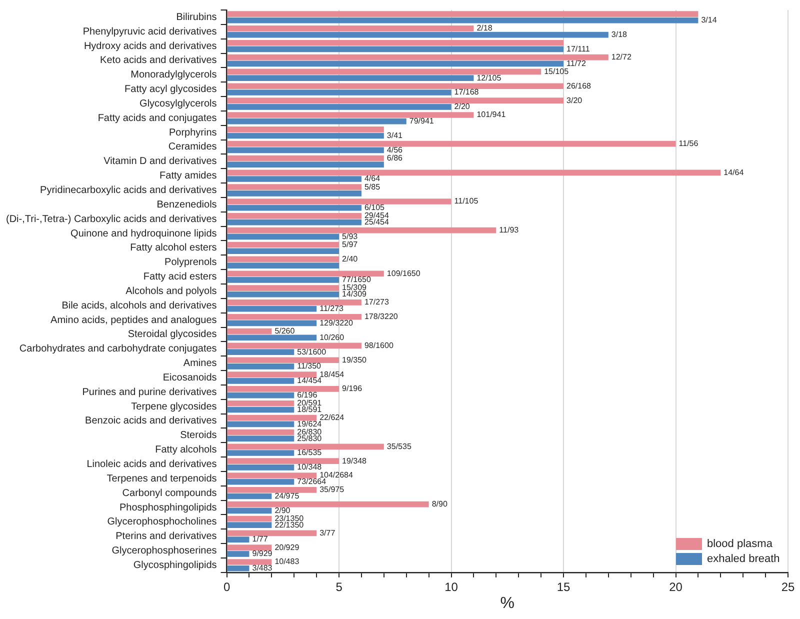  I want to click on data-label: 3/20, so click(574, 100).